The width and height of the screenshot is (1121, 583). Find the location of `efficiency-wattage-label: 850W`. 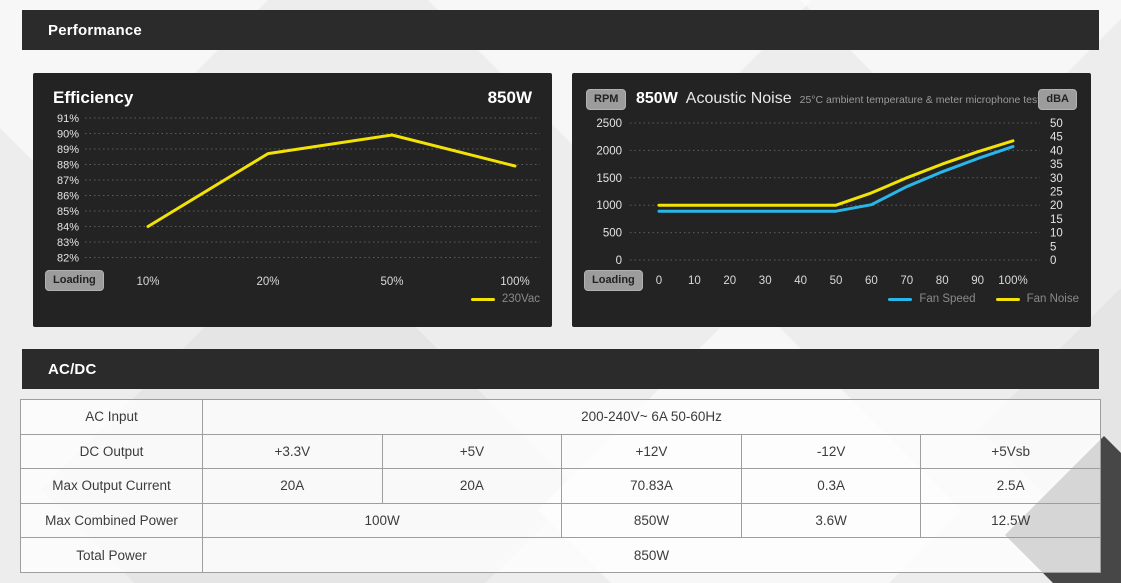

efficiency-wattage-label: 850W is located at coordinates (509, 97).